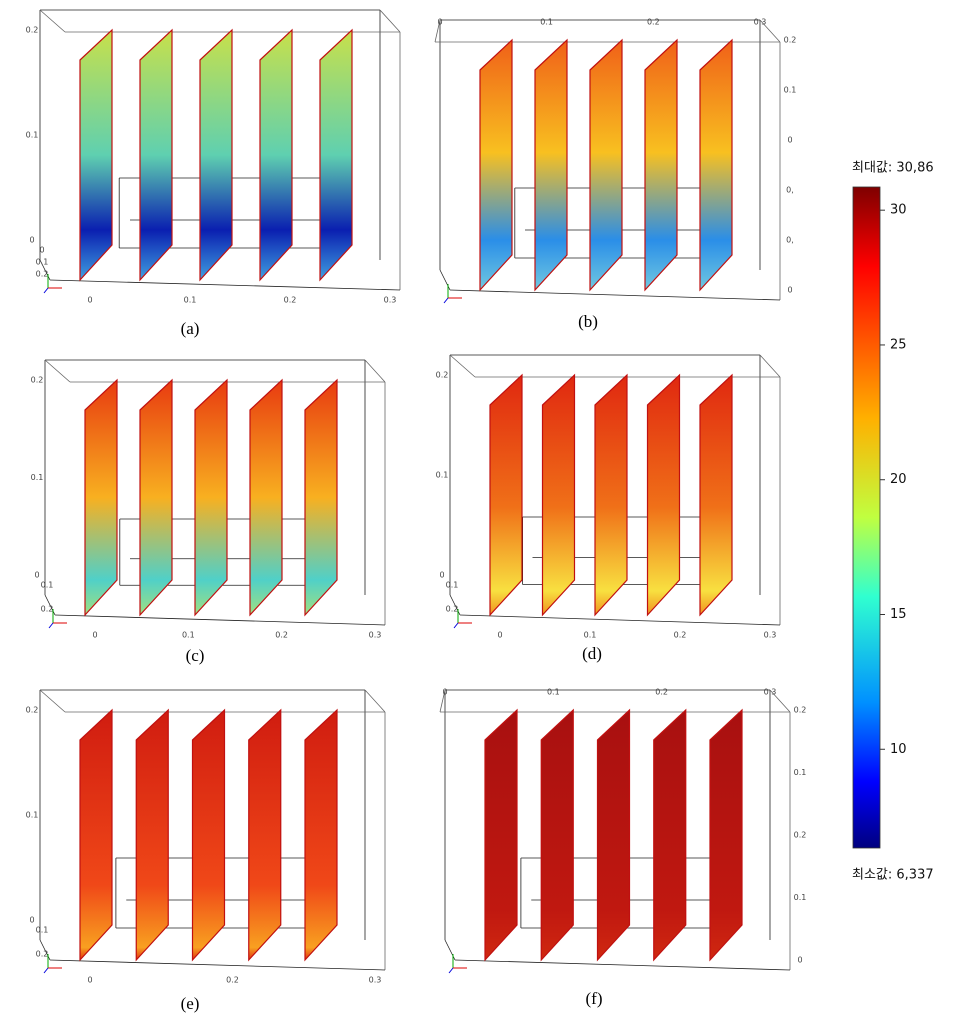 This screenshot has width=961, height=1034. Describe the element at coordinates (866, 517) in the screenshot. I see `colorbar` at that location.